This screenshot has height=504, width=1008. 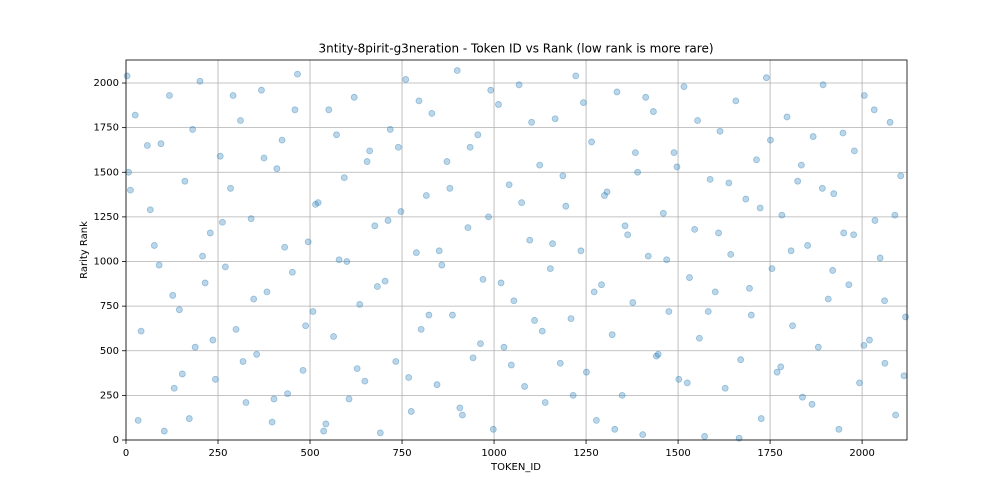 I want to click on y-tick-label: 1250, so click(x=106, y=217).